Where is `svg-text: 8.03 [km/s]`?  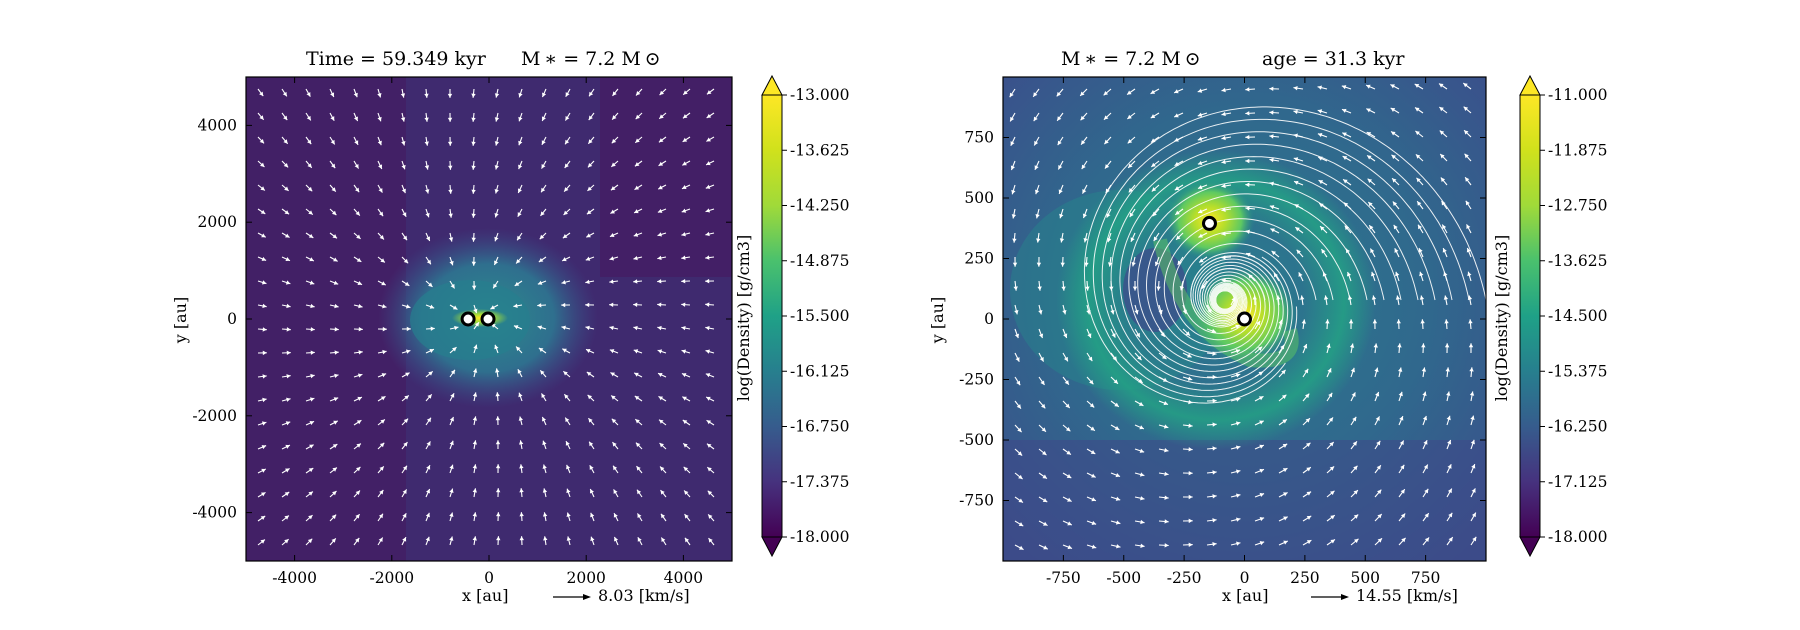 svg-text: 8.03 [km/s] is located at coordinates (644, 595).